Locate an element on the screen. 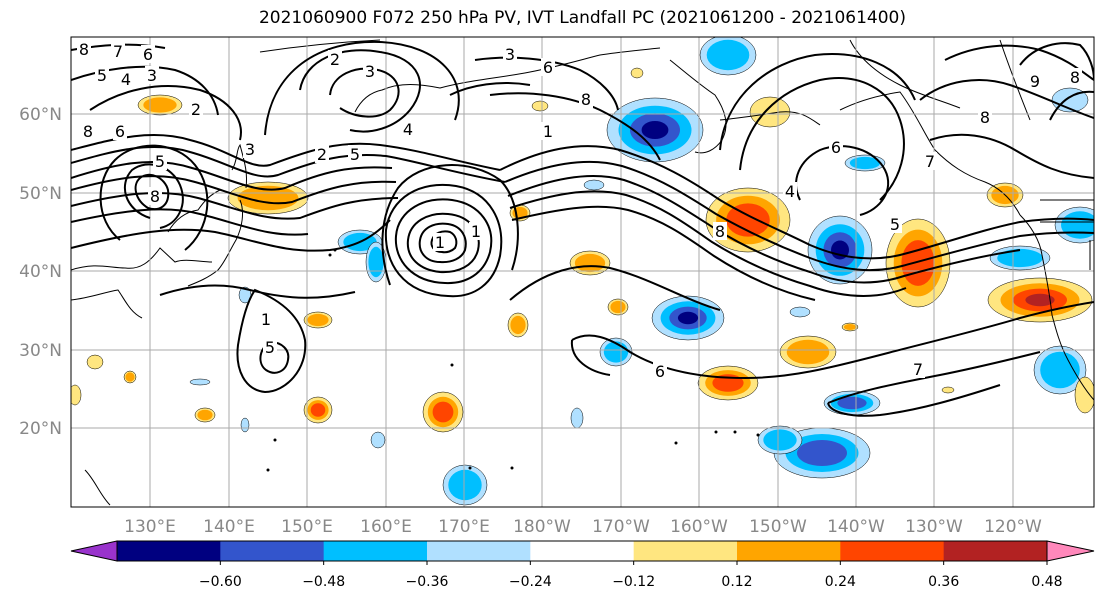  x-tick-label: 150°E is located at coordinates (307, 527).